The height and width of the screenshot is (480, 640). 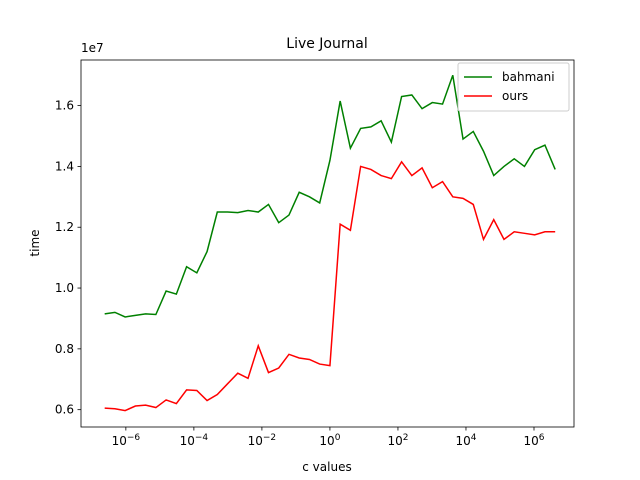 I want to click on x-tick-label: 10⁴, so click(x=465, y=440).